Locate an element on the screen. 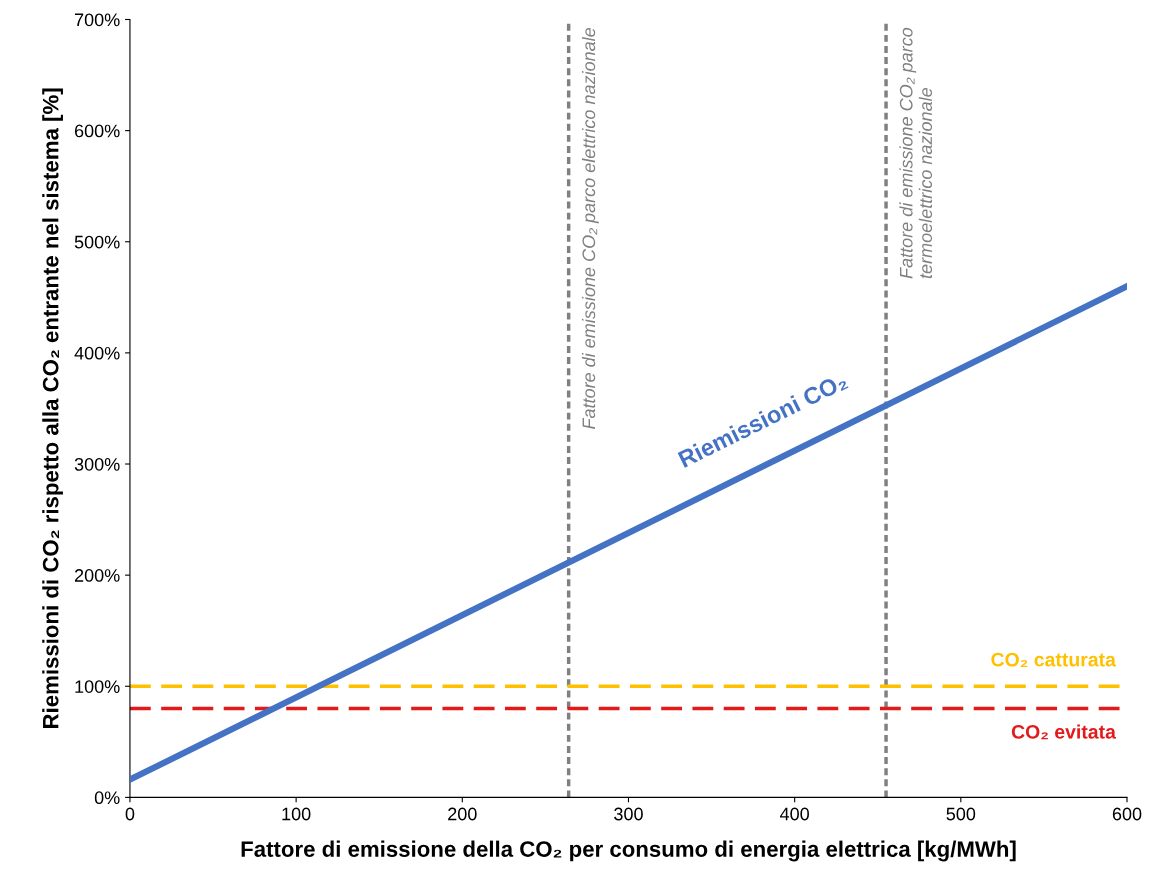 Image resolution: width=1150 pixels, height=886 pixels. x-tick-label: 600 is located at coordinates (1127, 814).